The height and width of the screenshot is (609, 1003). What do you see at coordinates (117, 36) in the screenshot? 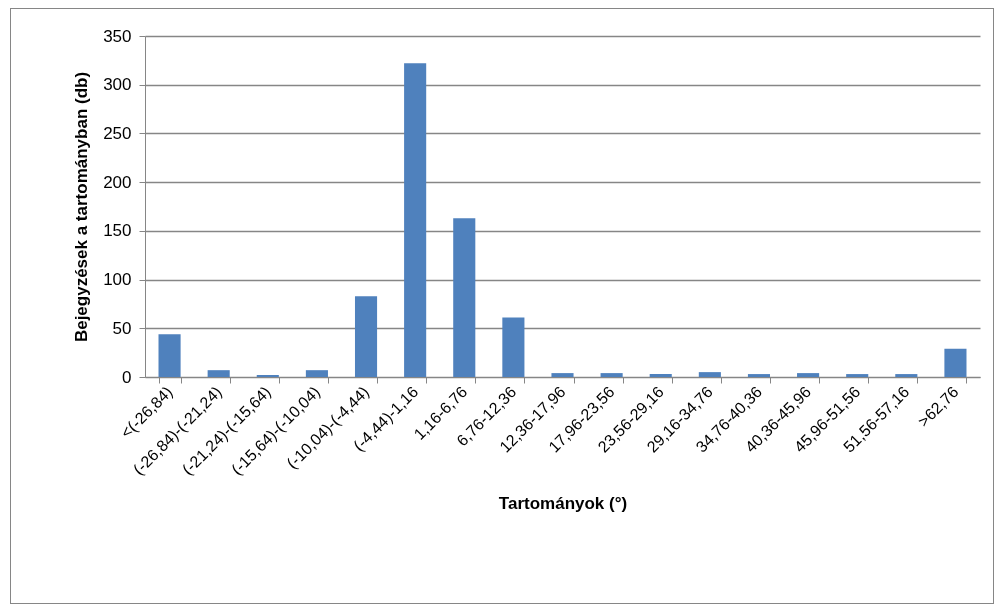
I see `y-tick-label: 350` at bounding box center [117, 36].